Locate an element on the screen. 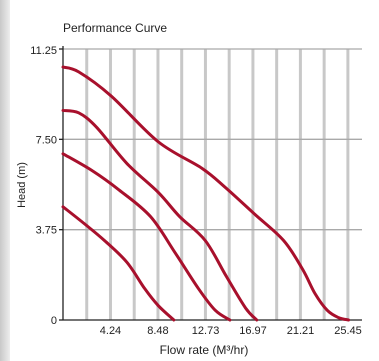 This screenshot has width=379, height=361. x-tick-label: 8.48 is located at coordinates (157, 331).